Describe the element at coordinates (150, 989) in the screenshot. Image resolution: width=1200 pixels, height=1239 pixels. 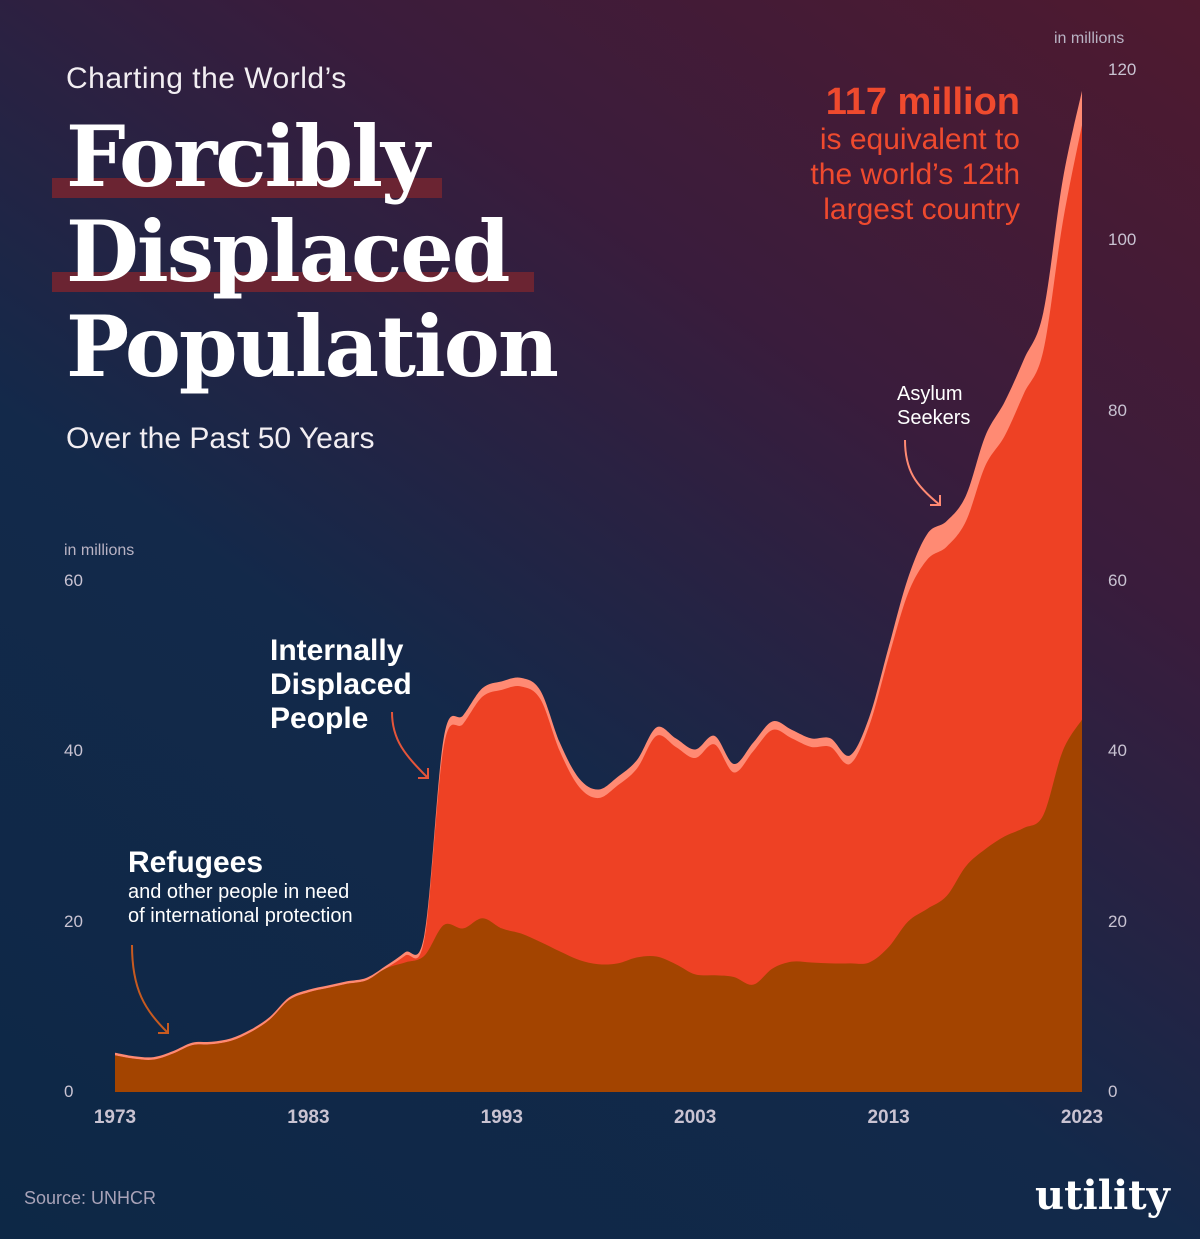
I see `refugees-arrow` at that location.